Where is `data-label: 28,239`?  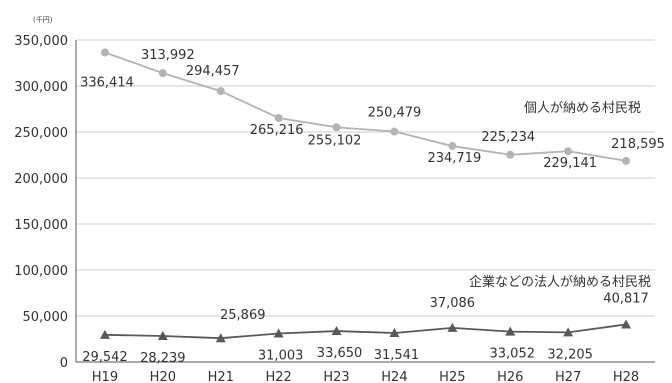 data-label: 28,239 is located at coordinates (163, 358).